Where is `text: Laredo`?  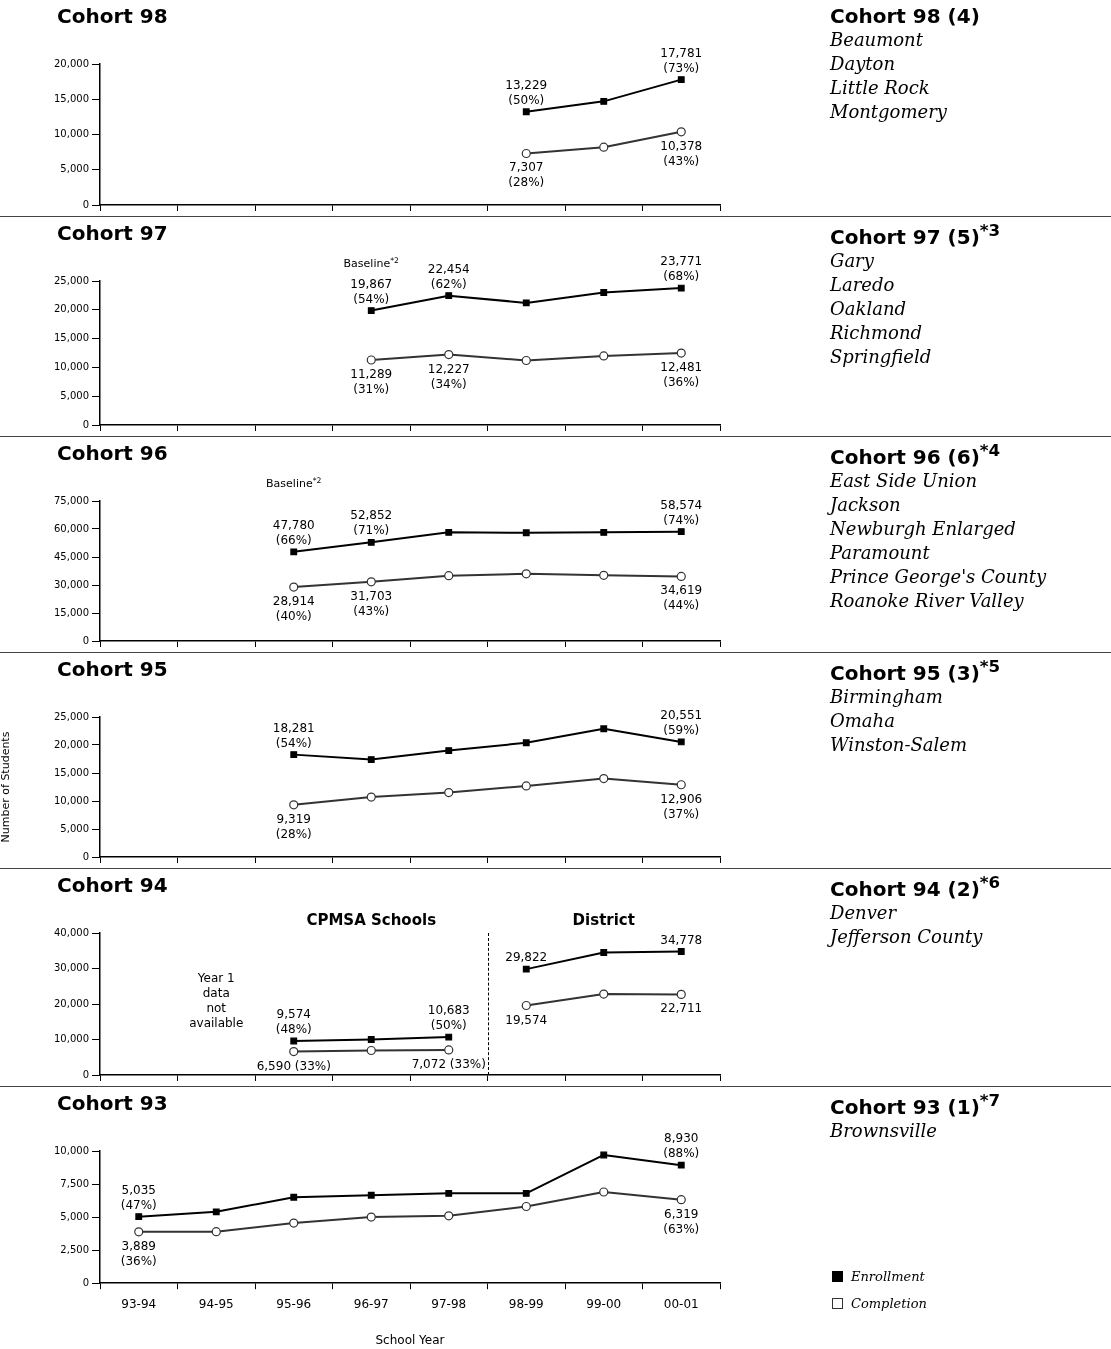
text: Laredo is located at coordinates (863, 284).